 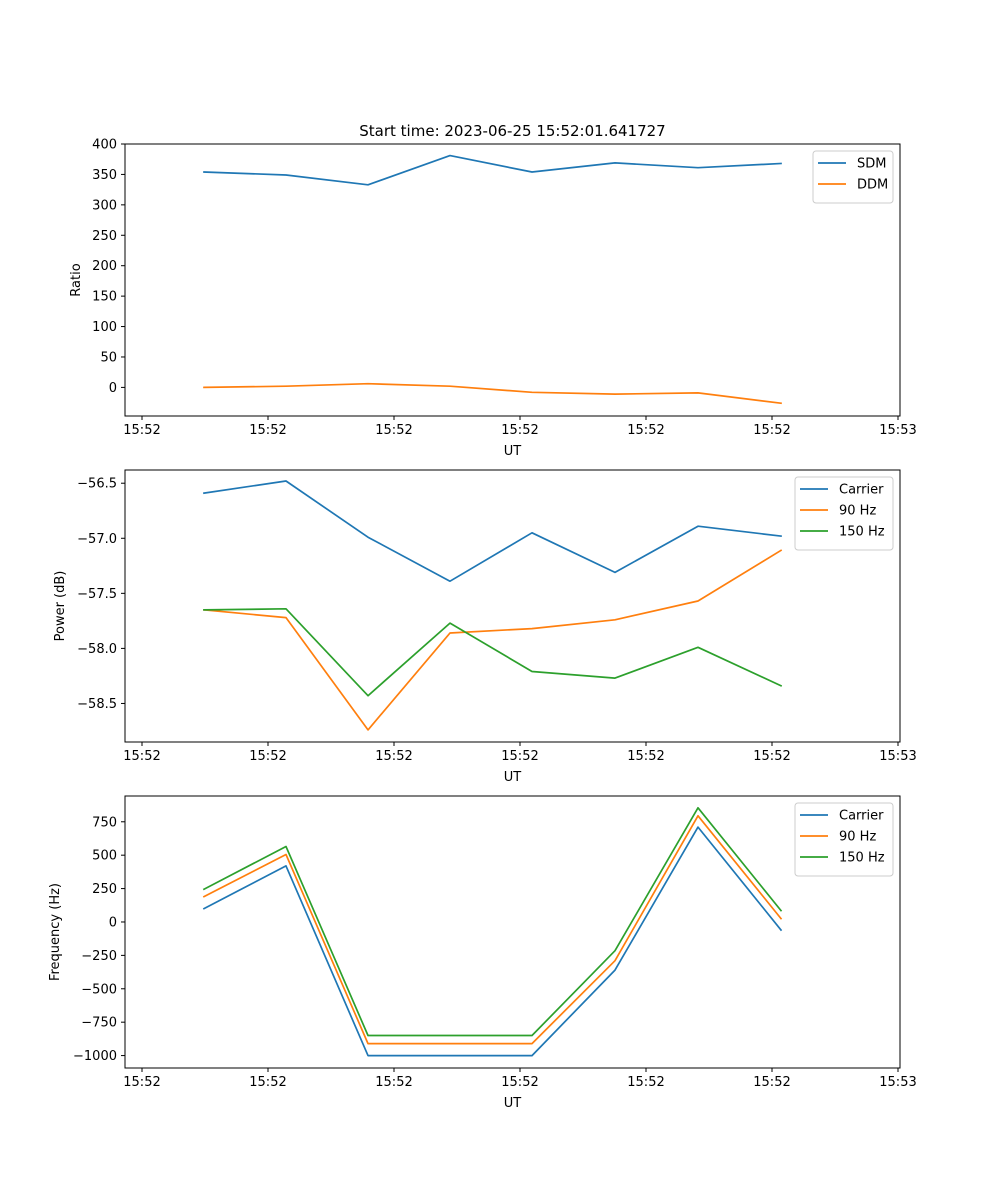 What do you see at coordinates (104, 205) in the screenshot?
I see `y-tick-label: 300` at bounding box center [104, 205].